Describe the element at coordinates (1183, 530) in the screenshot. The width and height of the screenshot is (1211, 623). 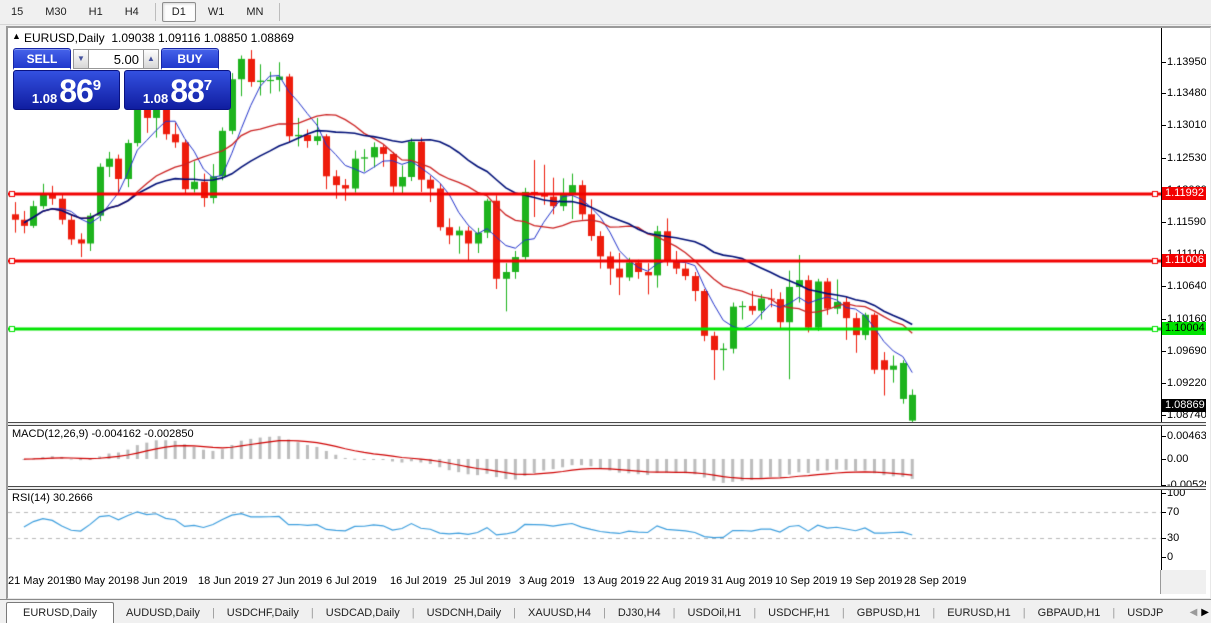
I see `rsi-axis: 100 70 30 0` at that location.